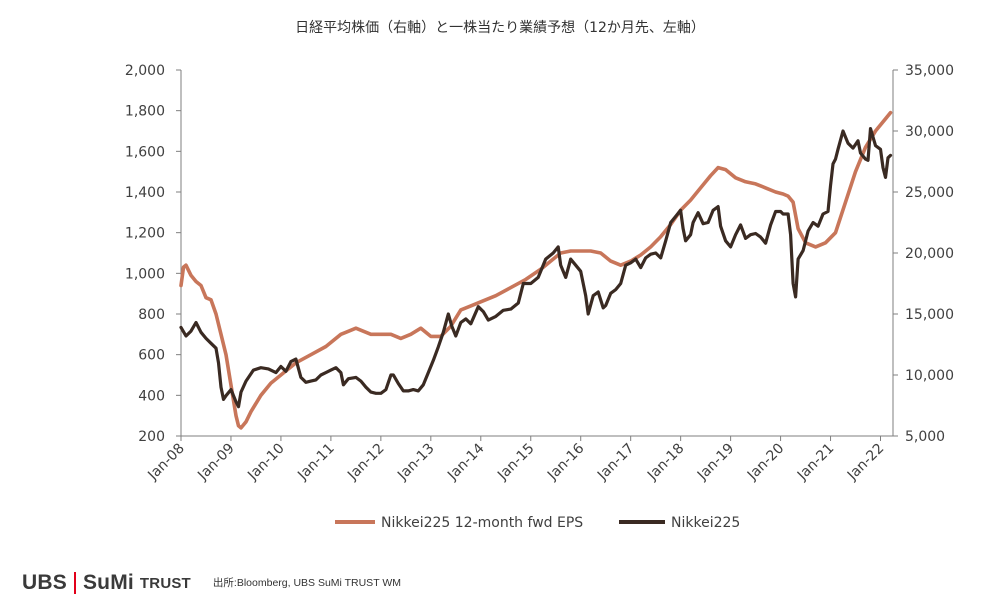  What do you see at coordinates (306, 583) in the screenshot?
I see `source-note: 出所:Bloomberg, UBS SuMi TRUST WM` at bounding box center [306, 583].